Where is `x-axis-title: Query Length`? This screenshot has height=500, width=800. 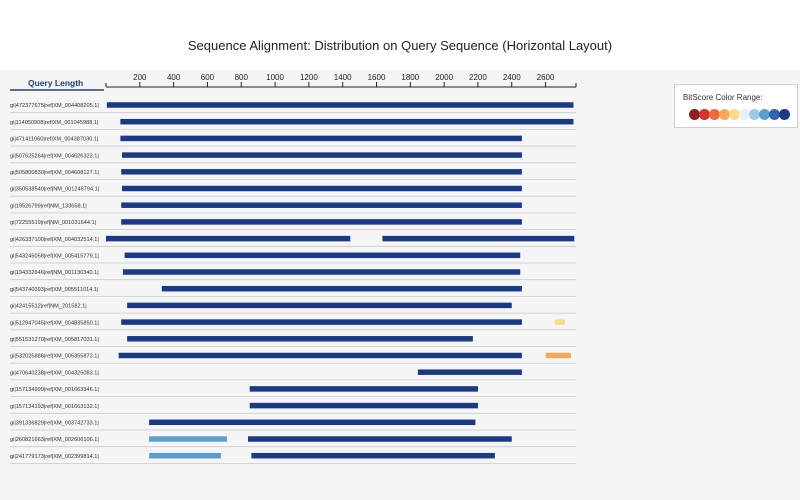 x-axis-title: Query Length is located at coordinates (55, 83).